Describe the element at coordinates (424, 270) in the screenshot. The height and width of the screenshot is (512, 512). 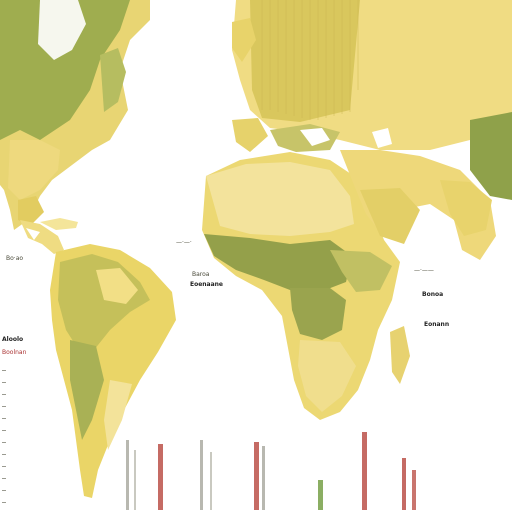
I see `east-label-1: —·——` at that location.